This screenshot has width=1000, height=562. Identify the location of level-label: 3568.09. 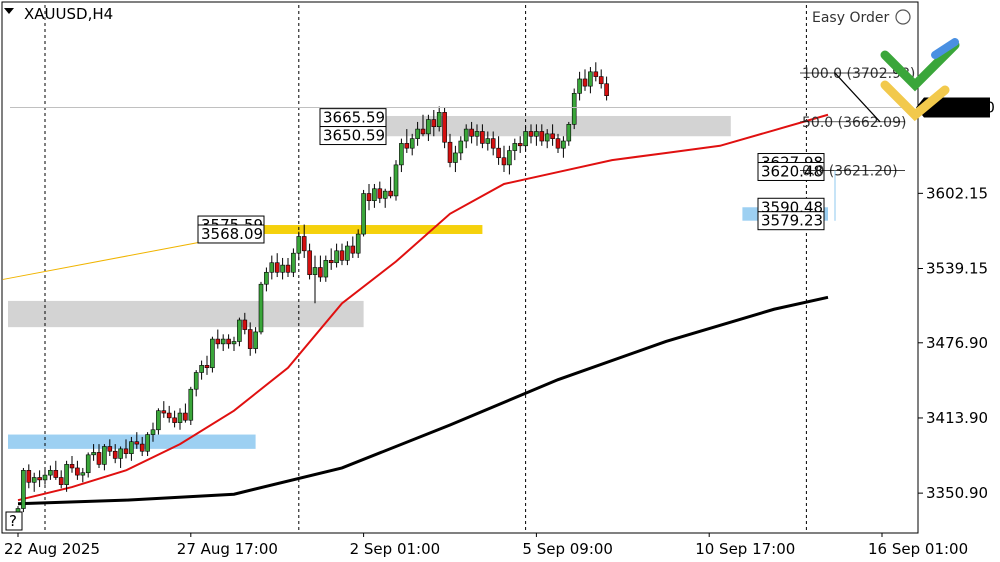
(232, 234).